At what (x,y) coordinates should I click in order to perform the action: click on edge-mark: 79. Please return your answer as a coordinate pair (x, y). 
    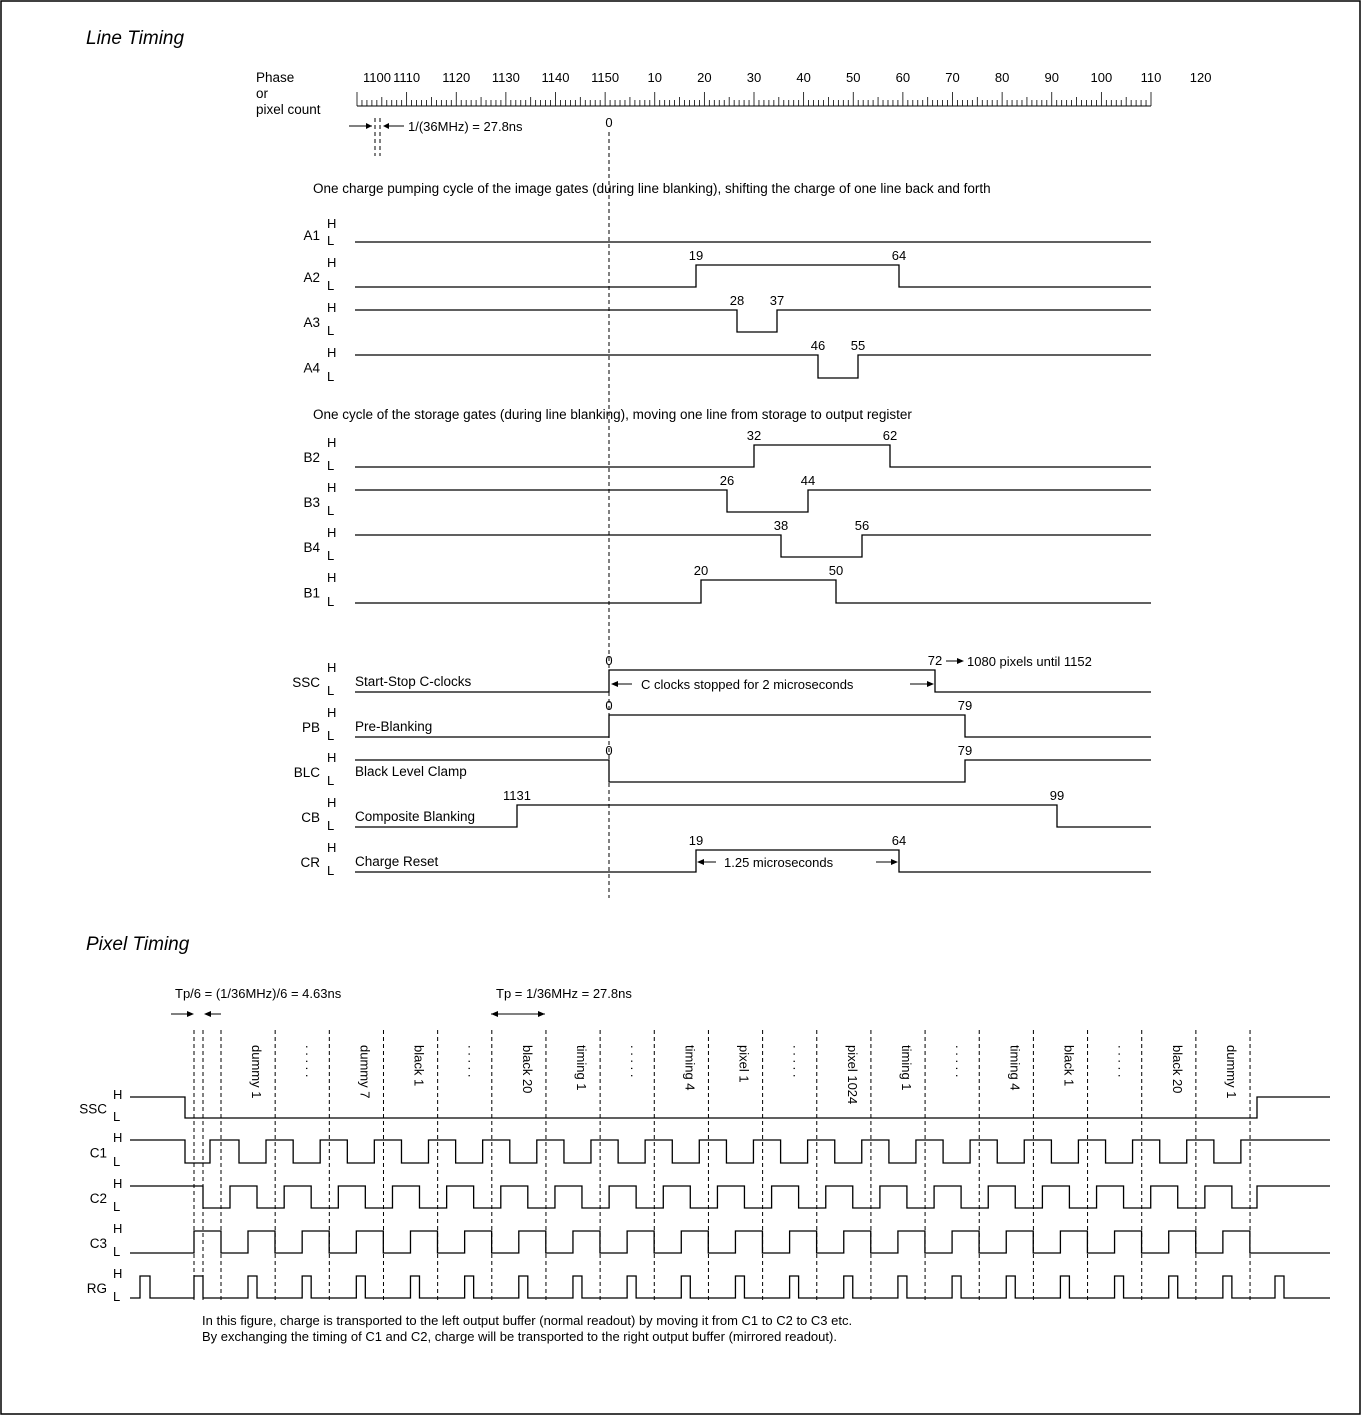
    Looking at the image, I should click on (965, 705).